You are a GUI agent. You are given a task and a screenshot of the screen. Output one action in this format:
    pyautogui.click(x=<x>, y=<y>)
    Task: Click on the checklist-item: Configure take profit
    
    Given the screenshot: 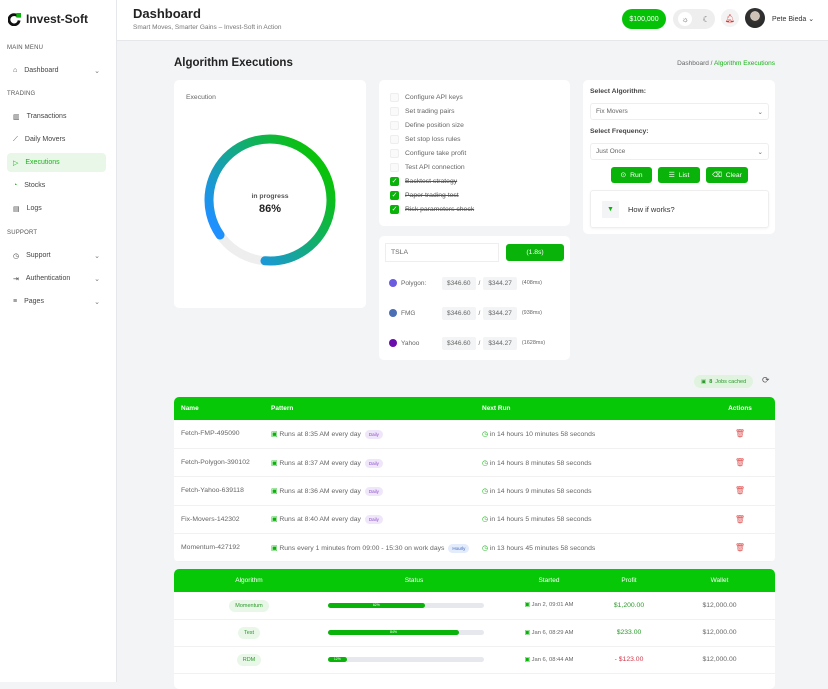 What is the action you would take?
    pyautogui.click(x=474, y=153)
    